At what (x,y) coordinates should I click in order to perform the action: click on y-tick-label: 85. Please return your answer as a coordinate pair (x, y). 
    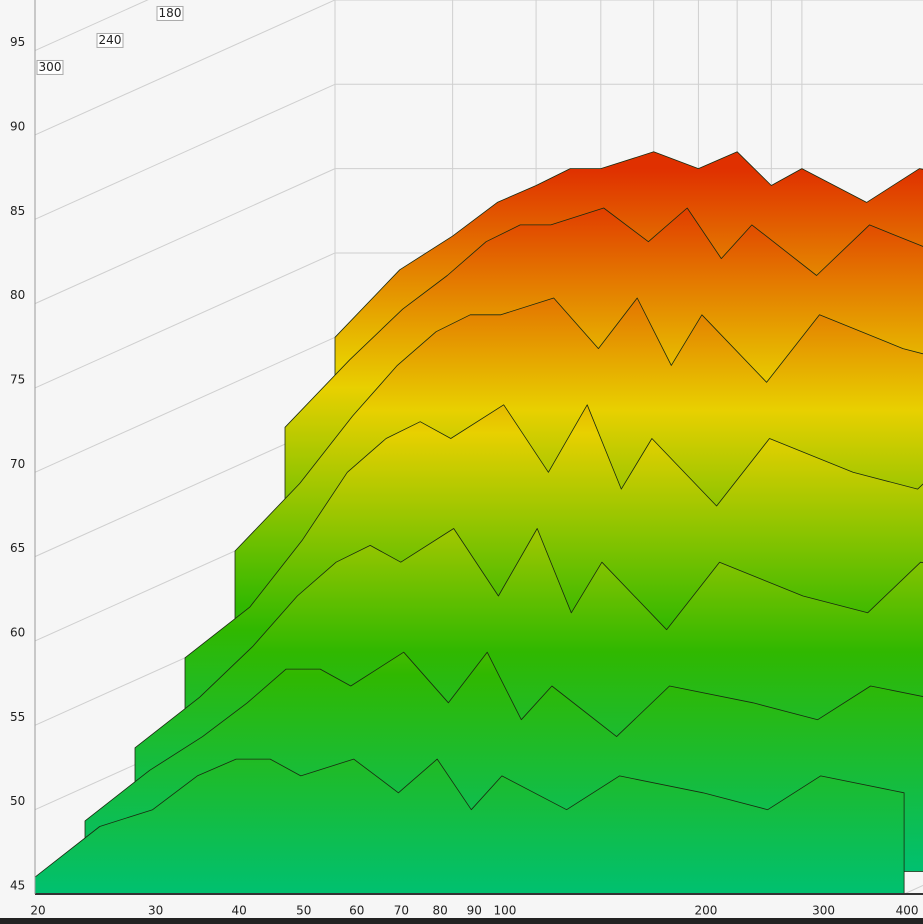
    Looking at the image, I should click on (17, 211).